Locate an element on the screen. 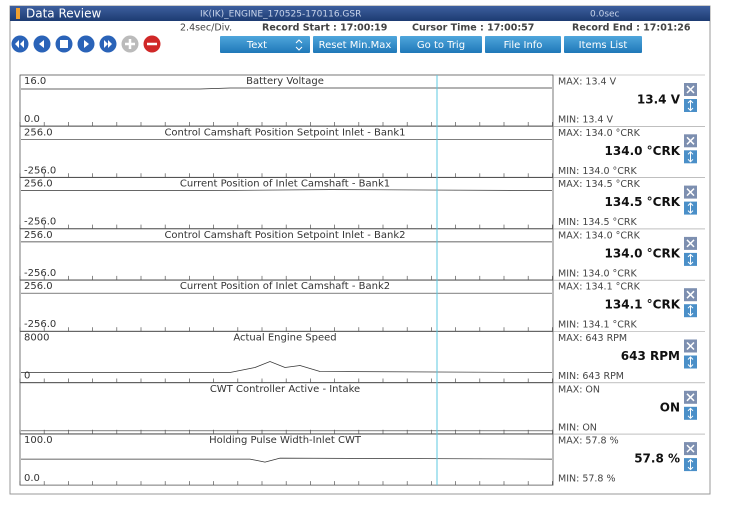  current-value: 13.4 V is located at coordinates (659, 100).